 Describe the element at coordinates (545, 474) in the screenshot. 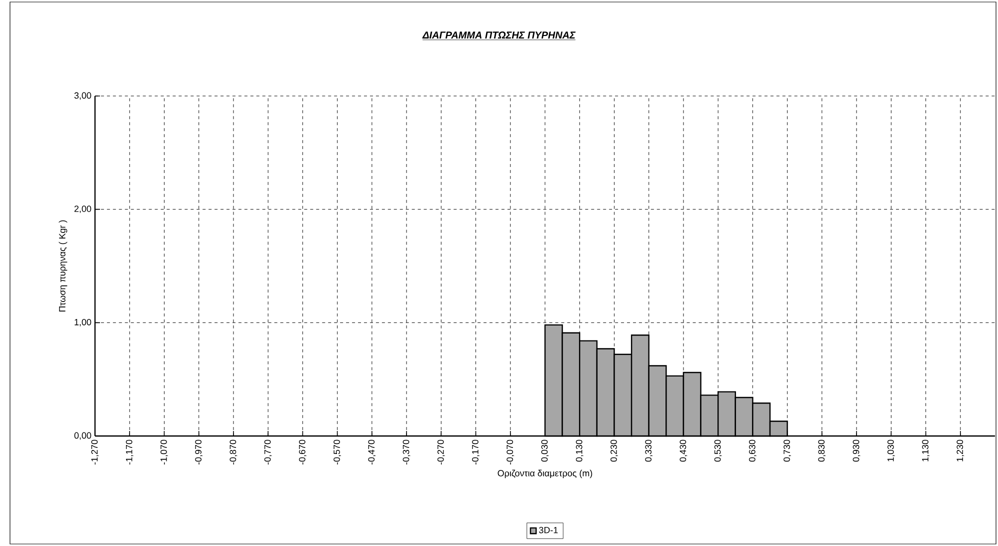

I see `x-axis-title: Οριζοντια διαμετρος (m)` at that location.